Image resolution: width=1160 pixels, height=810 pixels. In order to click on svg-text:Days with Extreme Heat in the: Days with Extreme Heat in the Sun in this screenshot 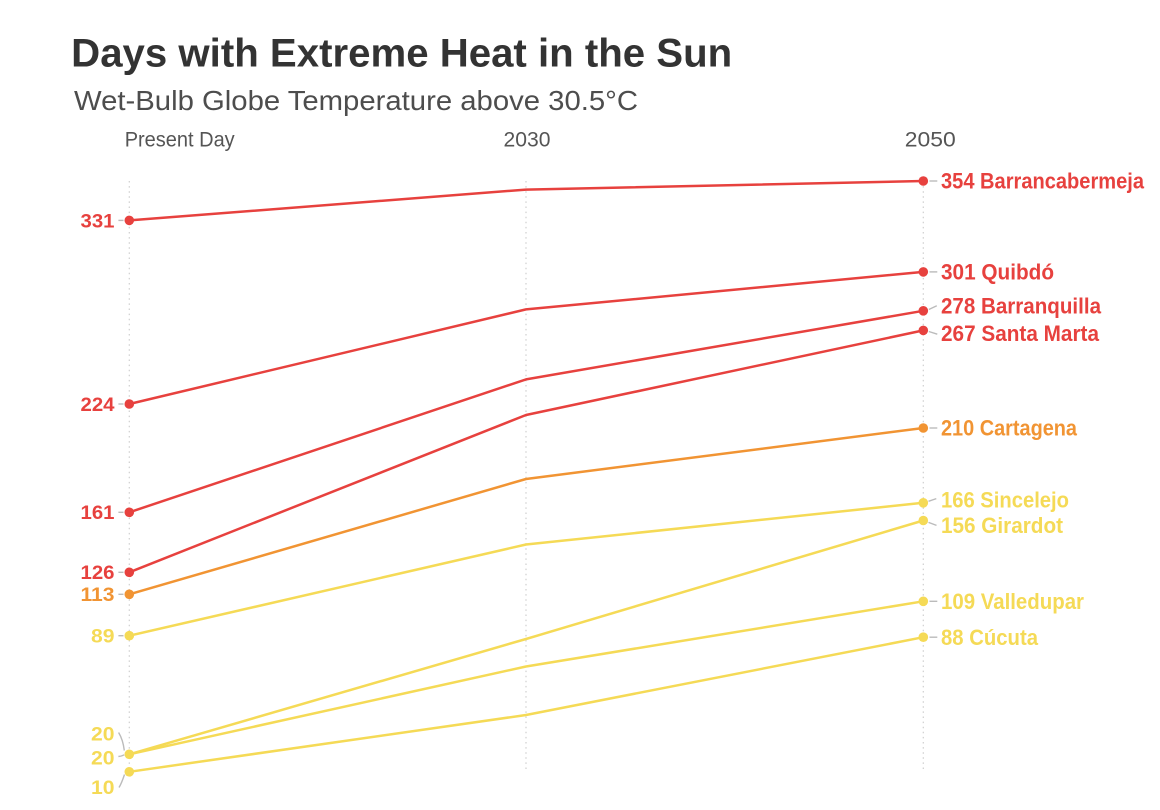, I will do `click(401, 54)`.